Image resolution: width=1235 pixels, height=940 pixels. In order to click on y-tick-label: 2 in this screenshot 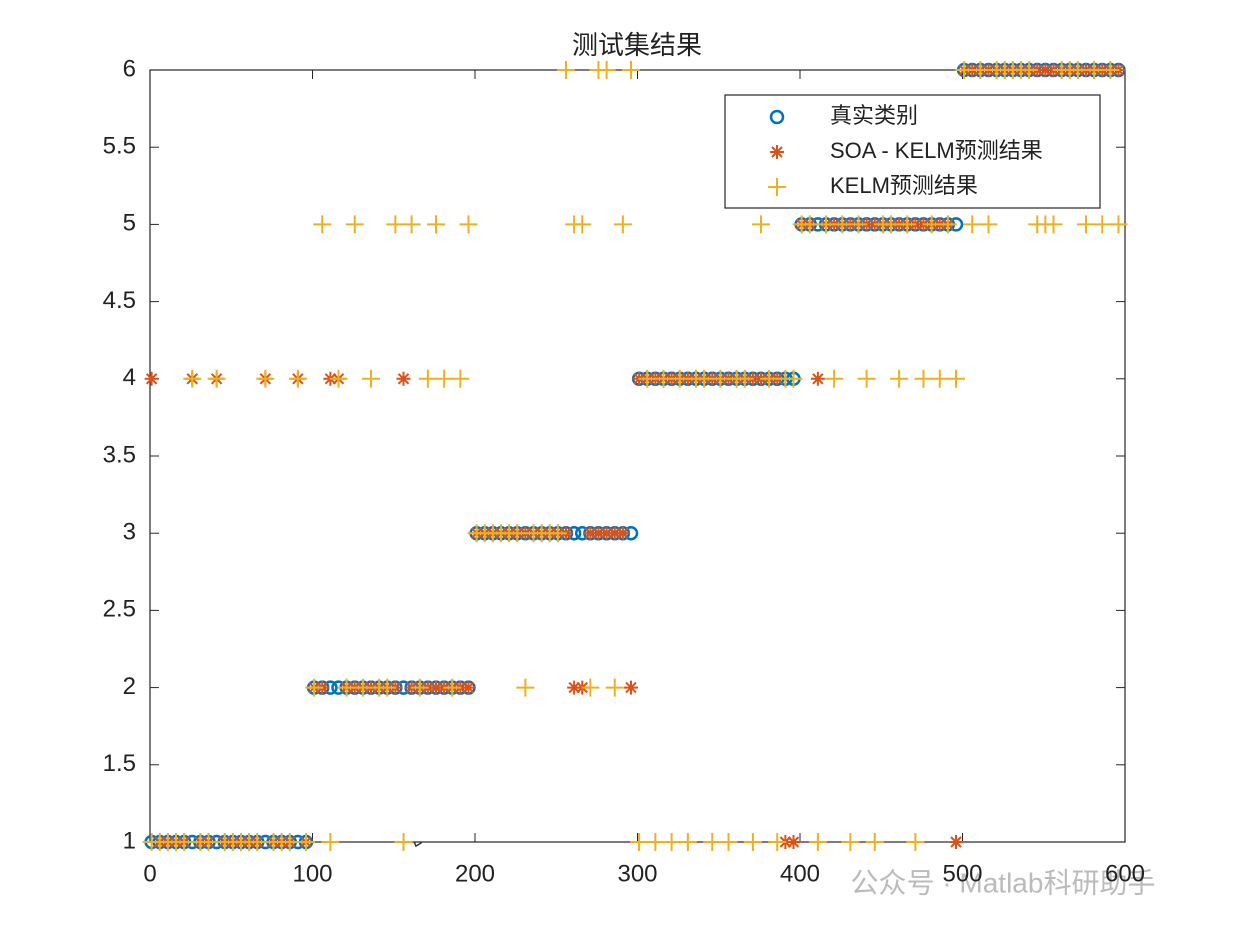, I will do `click(129, 686)`.